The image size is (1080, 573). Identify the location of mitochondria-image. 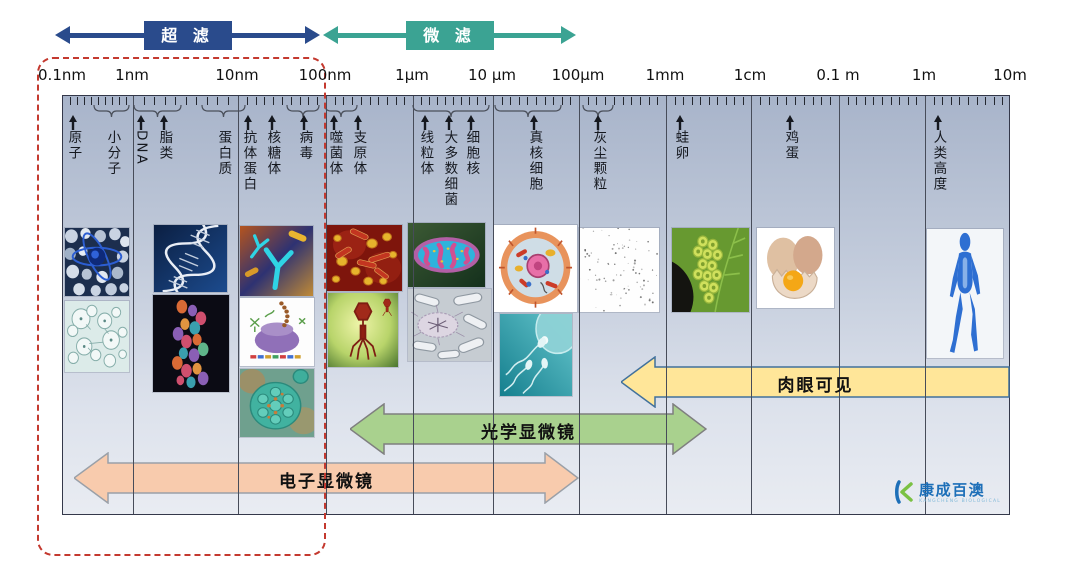
(446, 255).